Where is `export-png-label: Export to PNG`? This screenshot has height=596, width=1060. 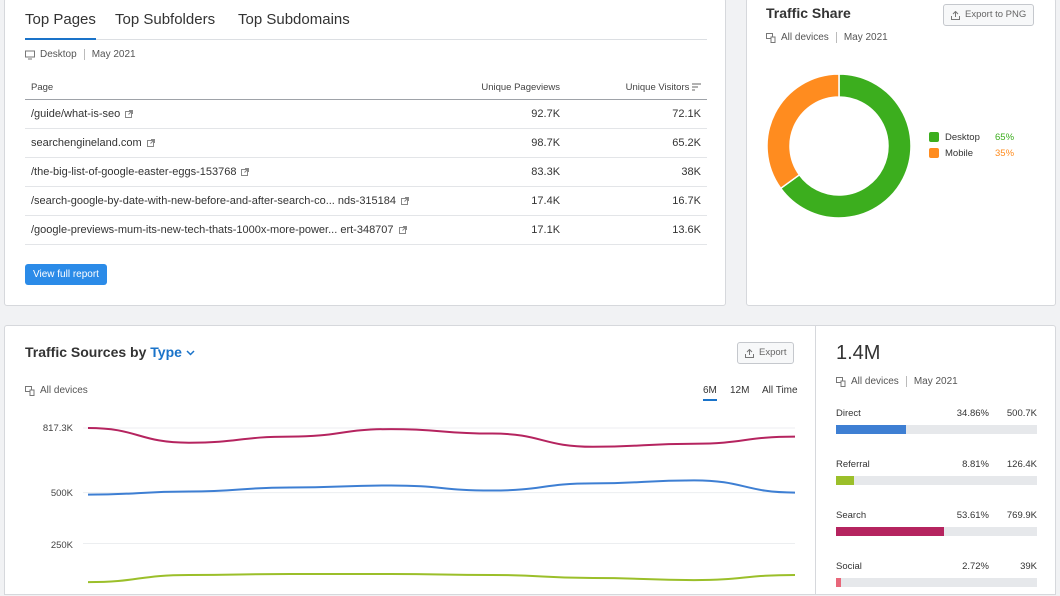 export-png-label: Export to PNG is located at coordinates (996, 14).